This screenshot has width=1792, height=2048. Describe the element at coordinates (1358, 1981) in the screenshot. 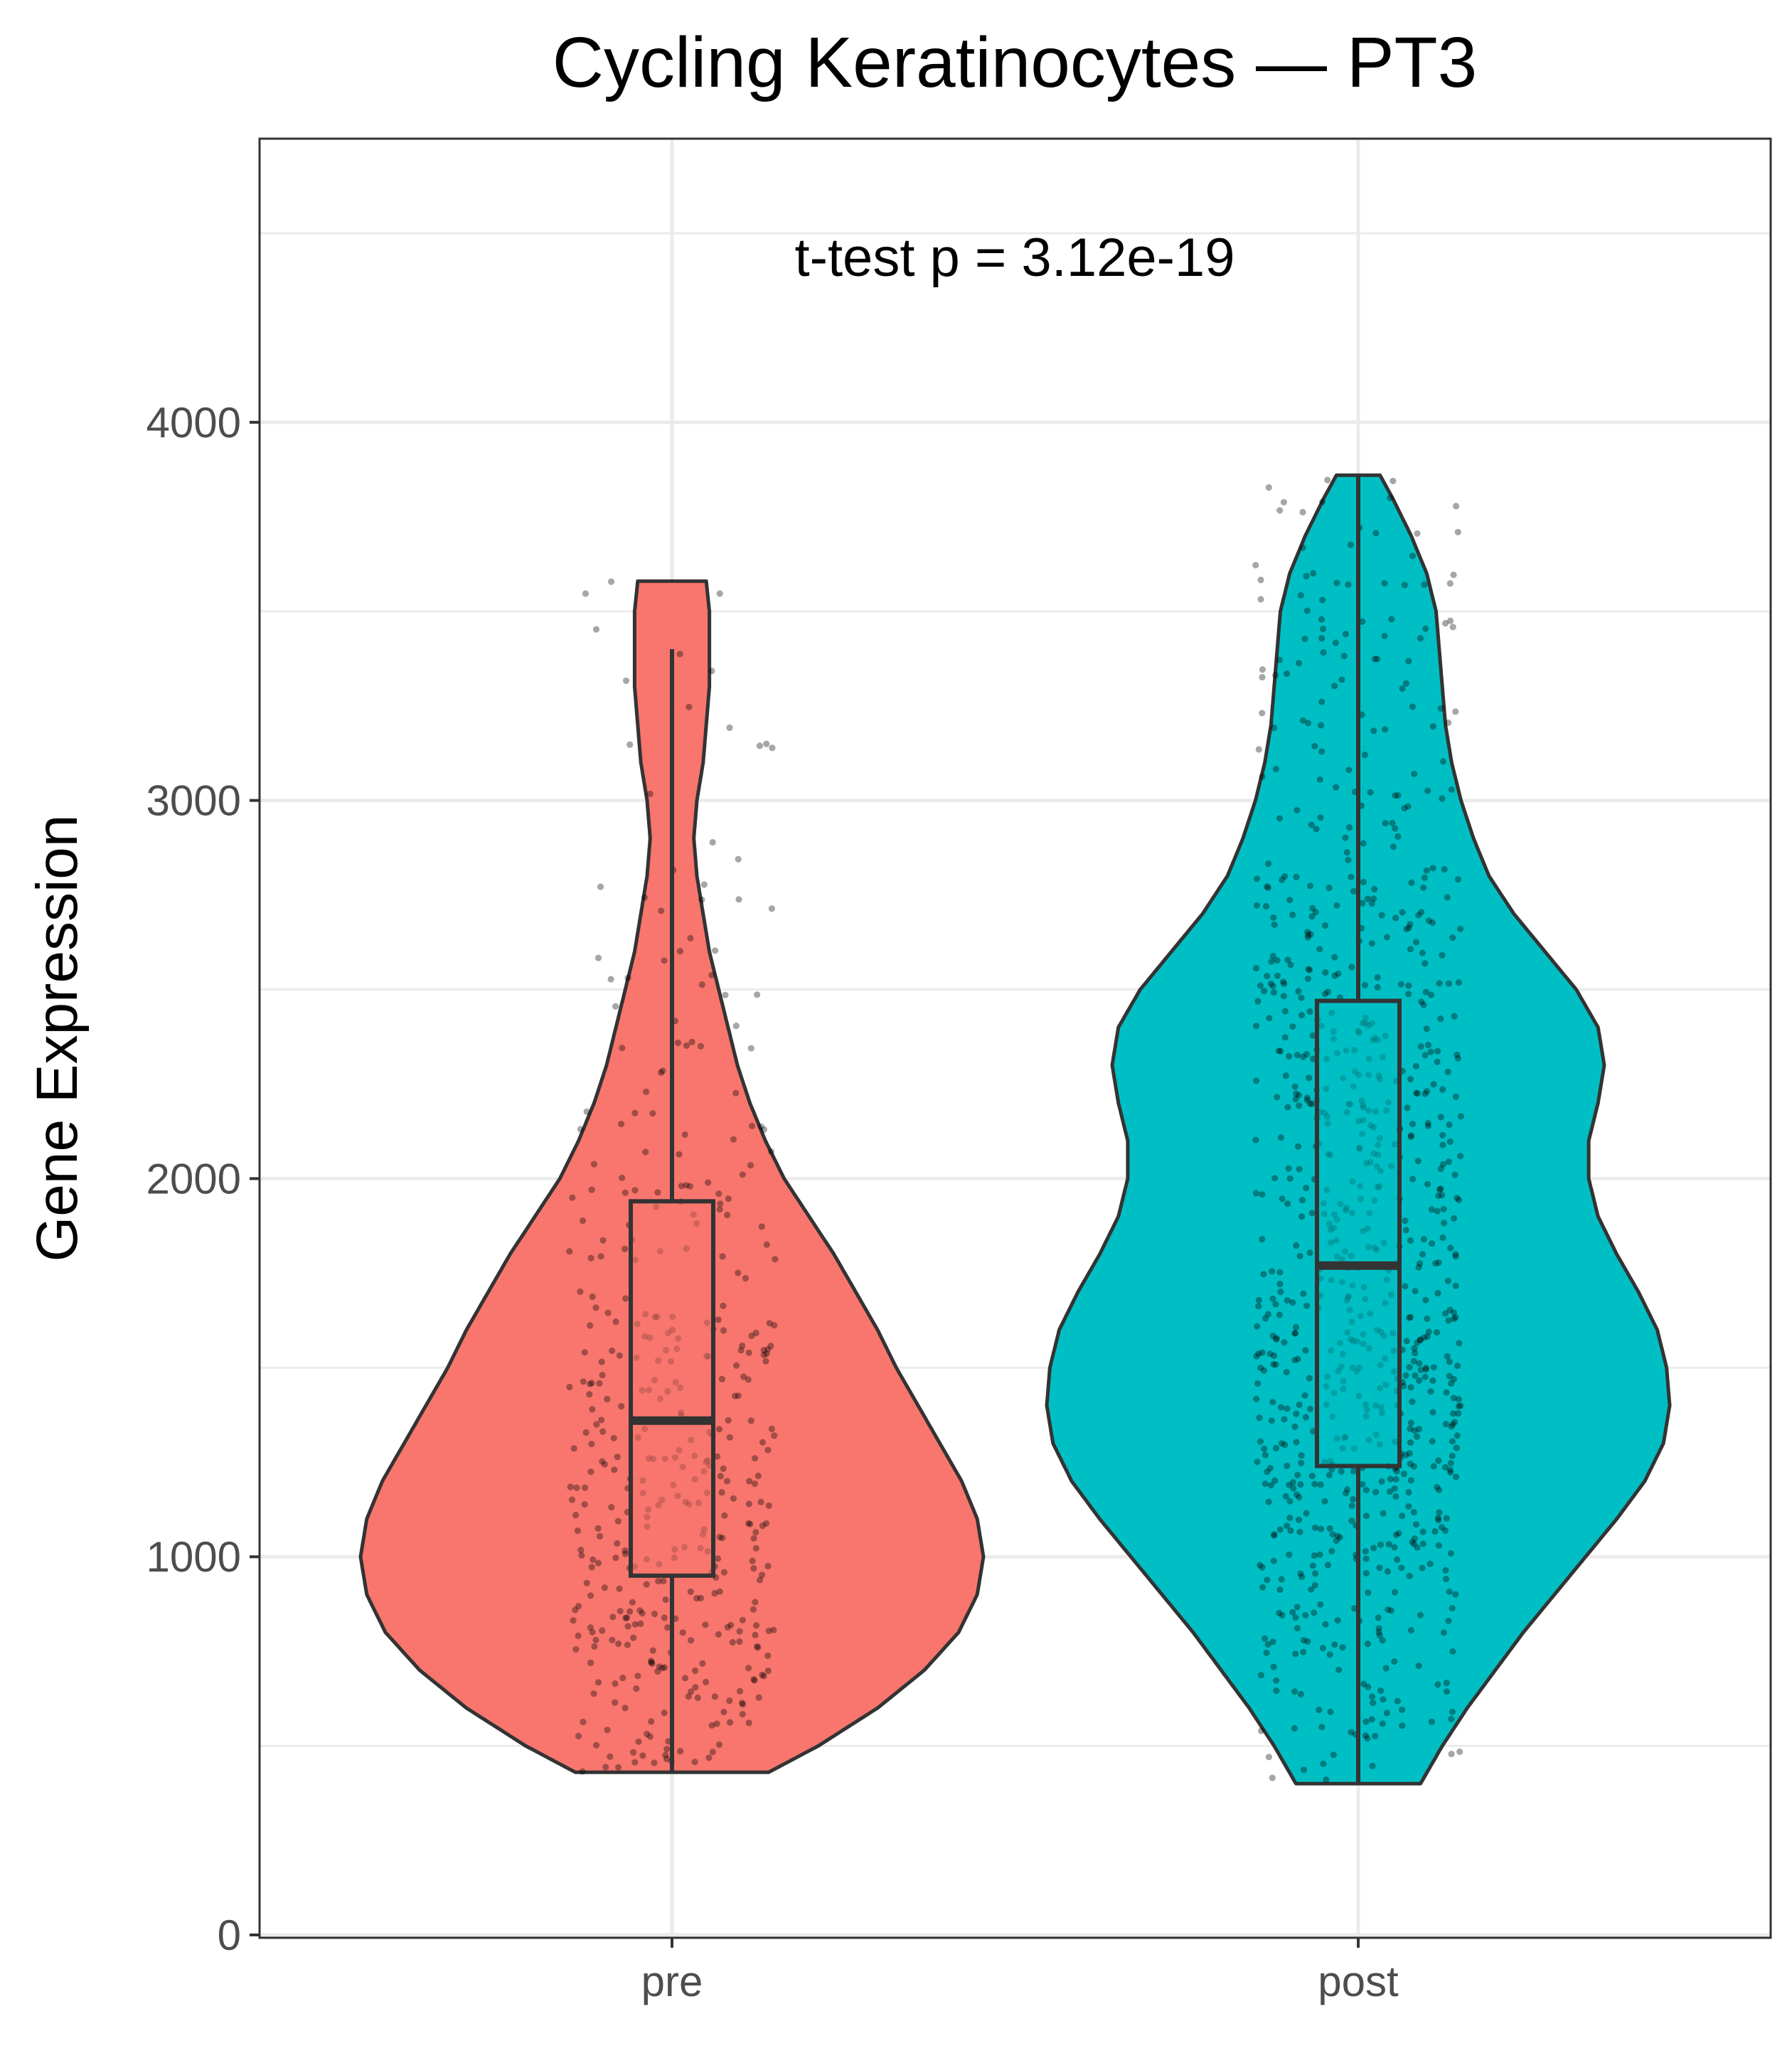

I see `x-tick-label-post: post` at that location.